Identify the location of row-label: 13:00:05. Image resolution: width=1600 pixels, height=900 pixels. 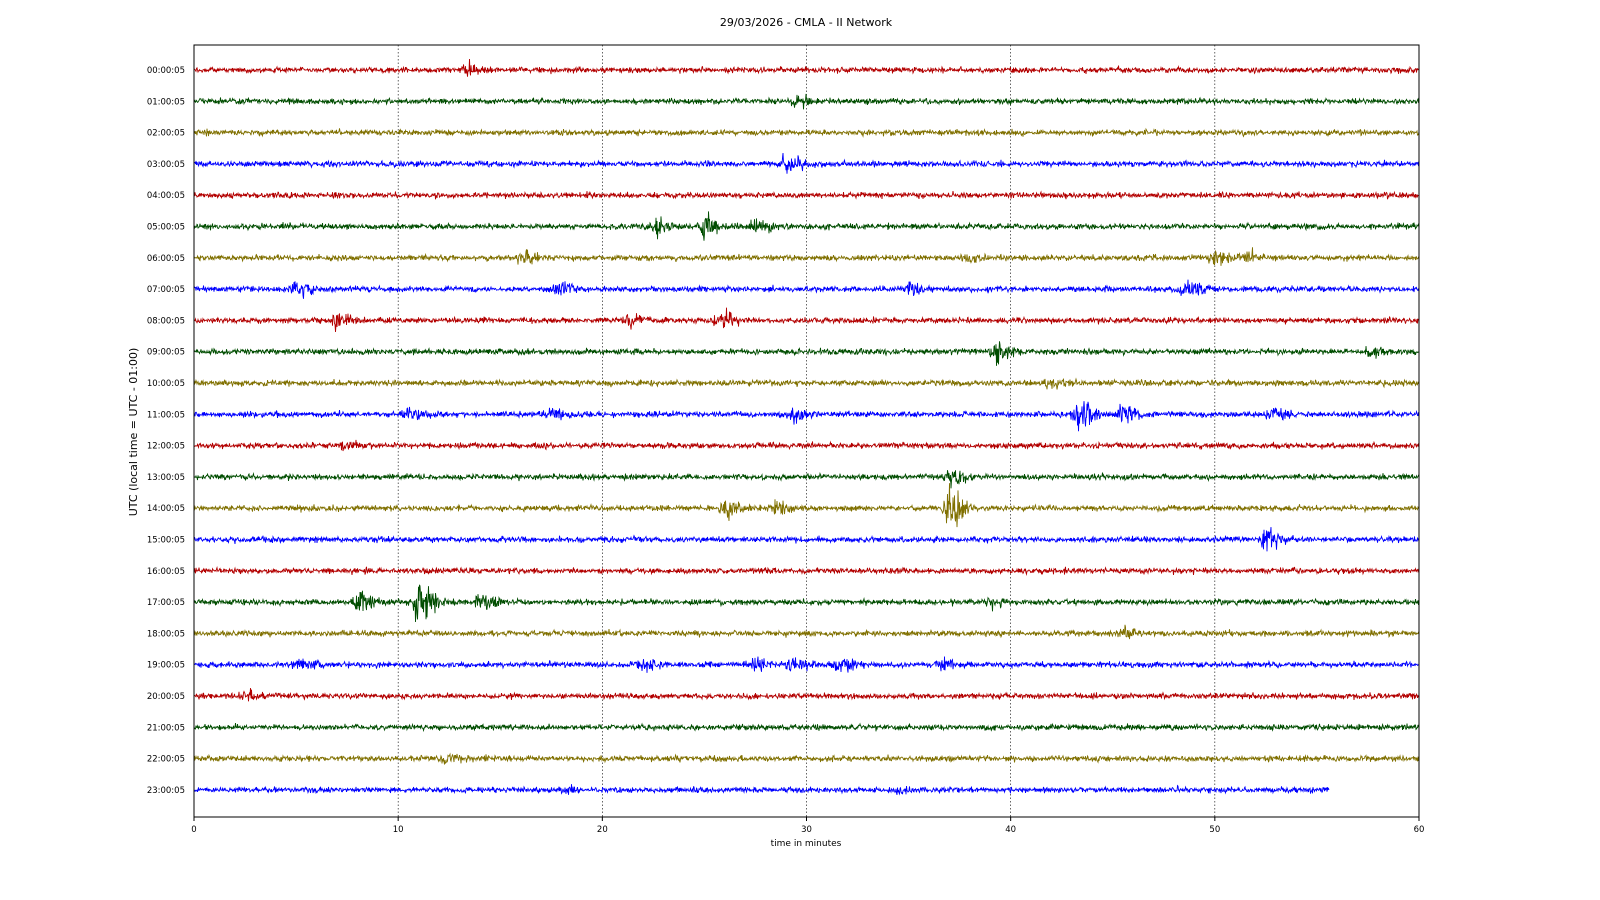
(166, 478).